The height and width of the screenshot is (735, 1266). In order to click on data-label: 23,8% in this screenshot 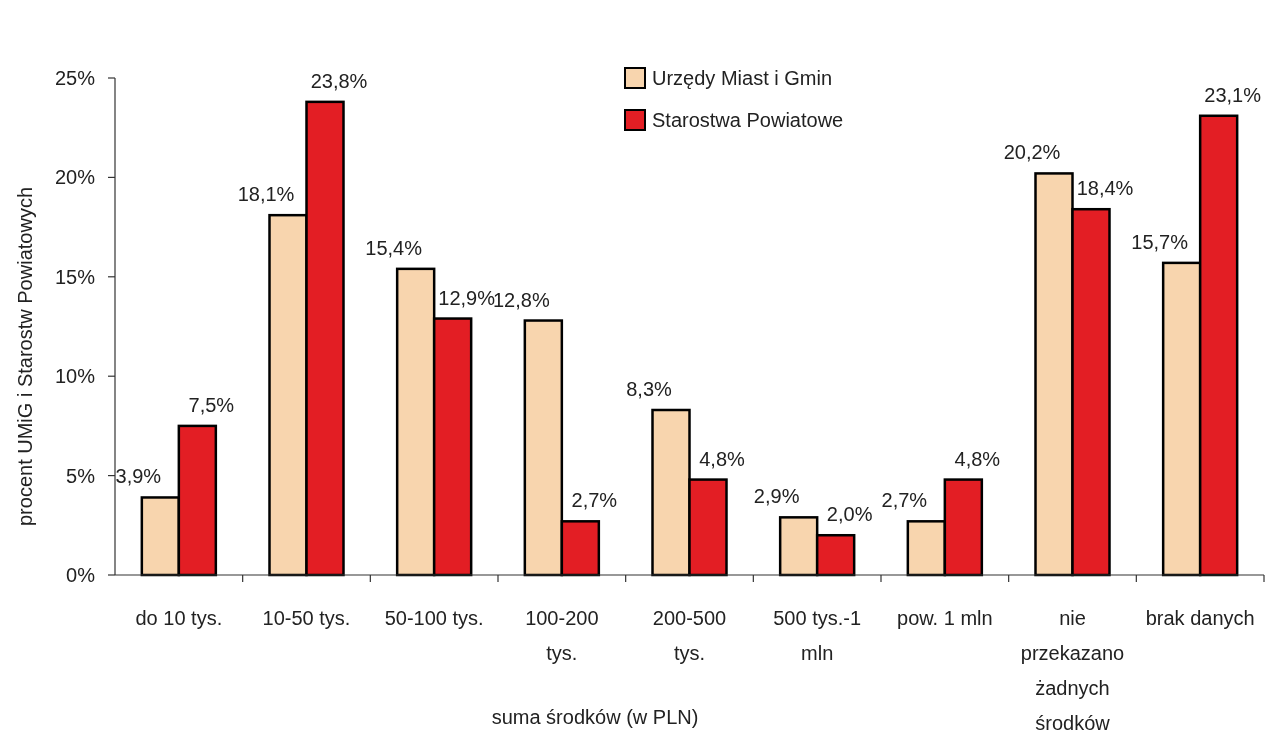, I will do `click(339, 80)`.